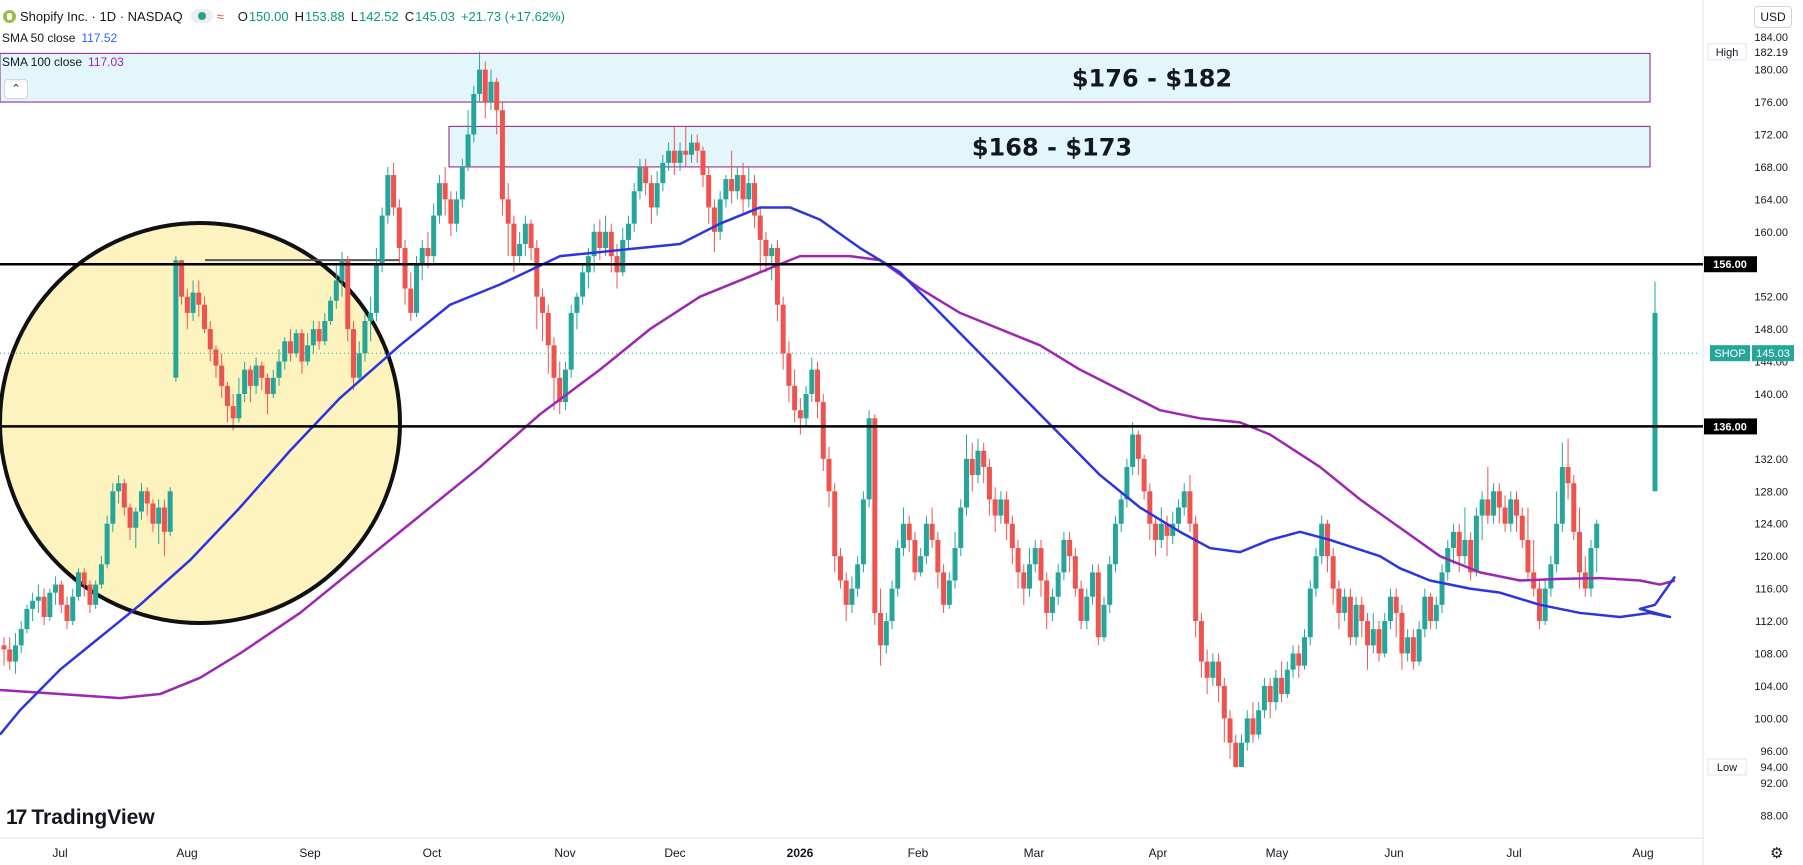 The width and height of the screenshot is (1803, 865). Describe the element at coordinates (1152, 79) in the screenshot. I see `zone-label: $176 - $182` at that location.